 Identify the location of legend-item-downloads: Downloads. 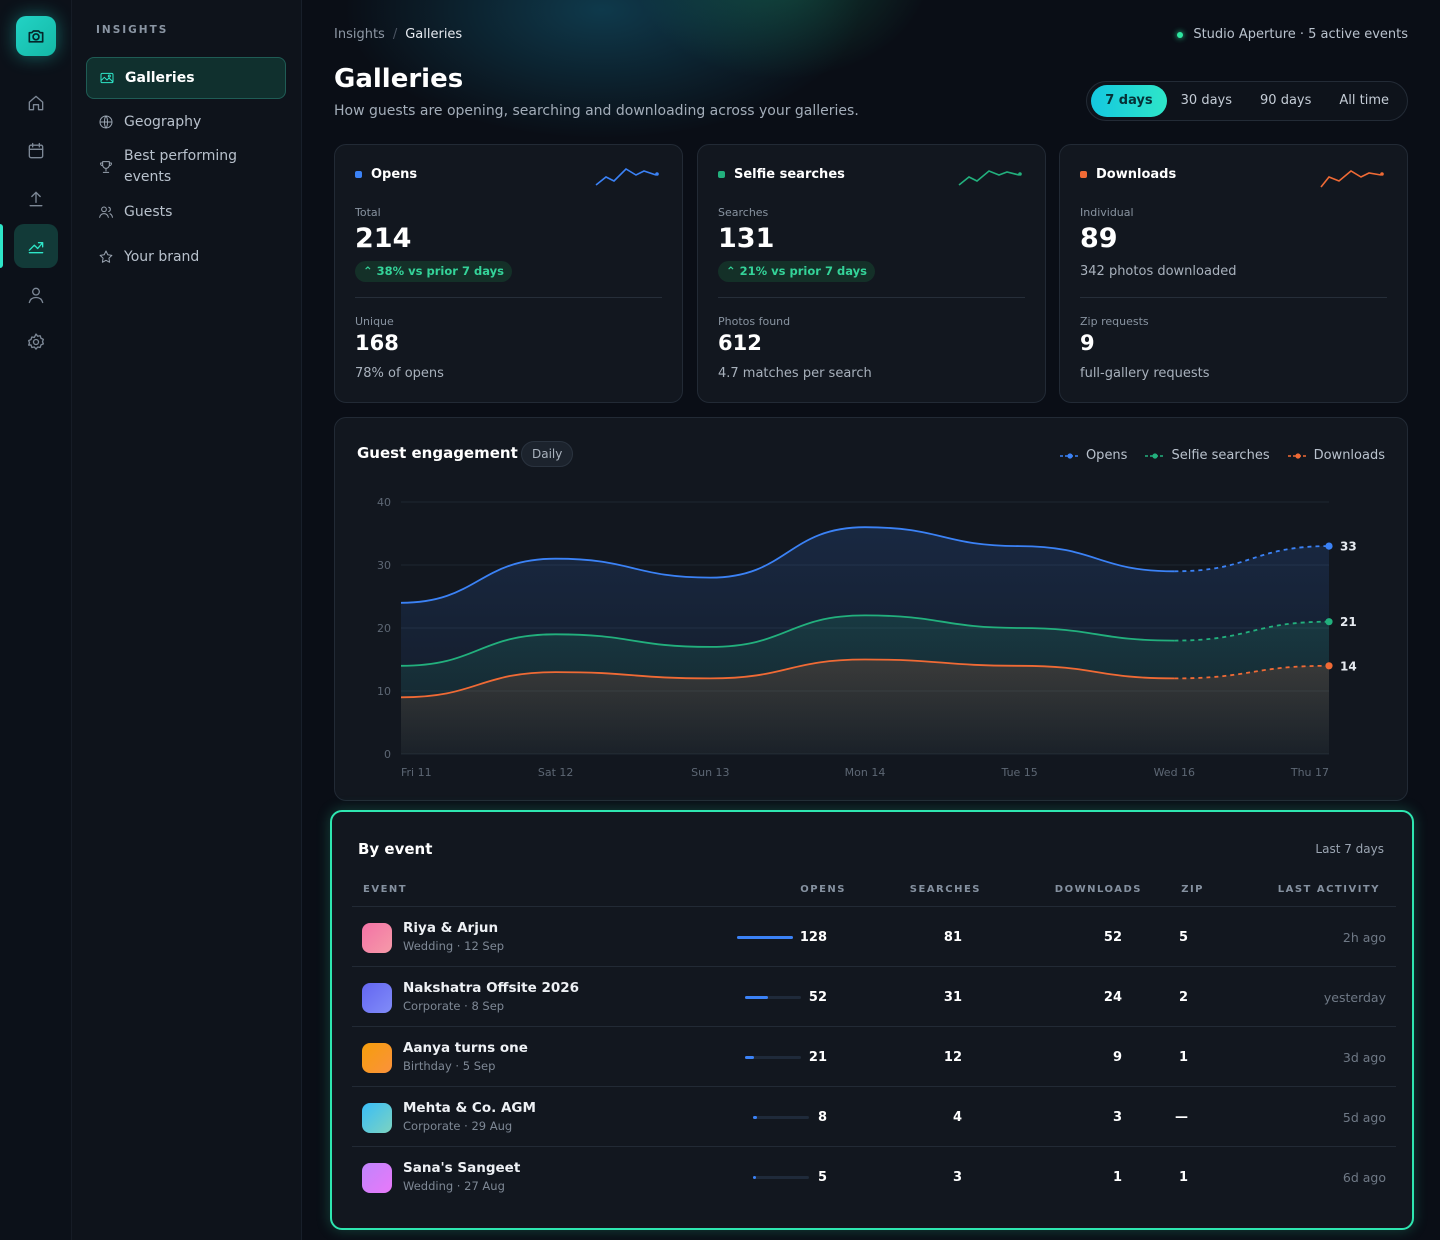
(1336, 455).